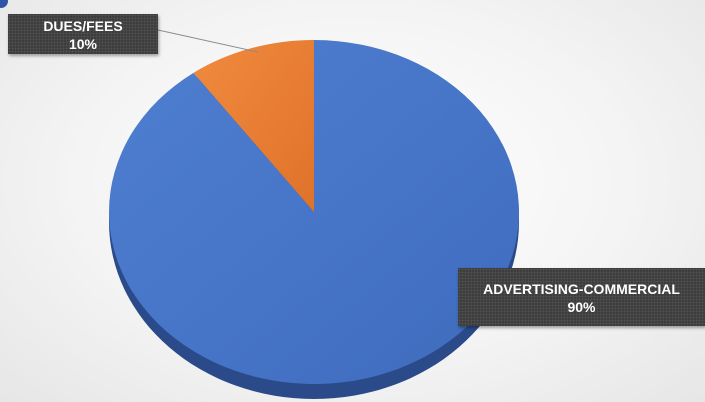 This screenshot has height=402, width=705. I want to click on label-advertising-commercial-percent: 90%, so click(581, 307).